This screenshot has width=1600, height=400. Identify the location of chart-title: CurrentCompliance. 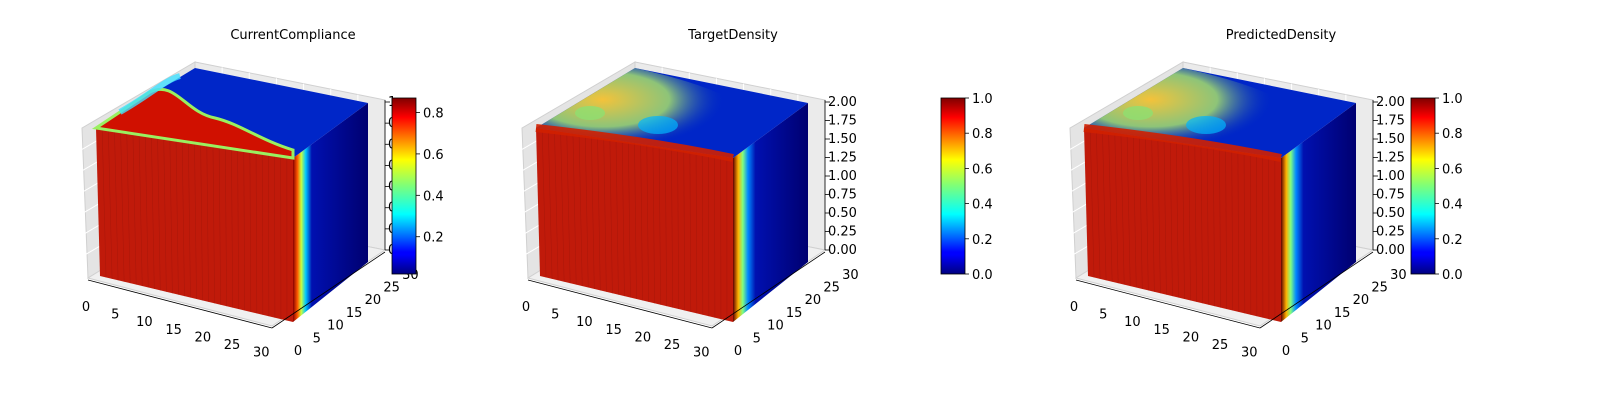
(292, 35).